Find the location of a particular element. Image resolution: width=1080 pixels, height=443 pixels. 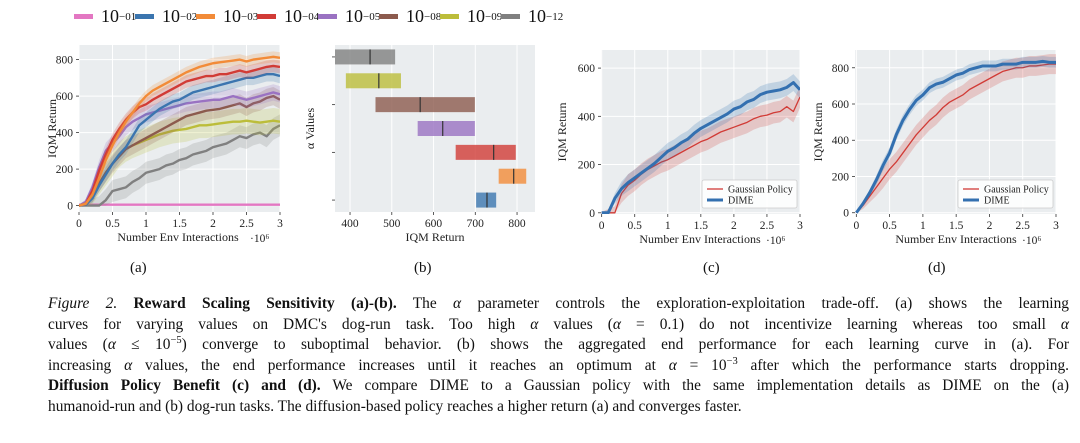

x-tick-label: 800 is located at coordinates (517, 224).